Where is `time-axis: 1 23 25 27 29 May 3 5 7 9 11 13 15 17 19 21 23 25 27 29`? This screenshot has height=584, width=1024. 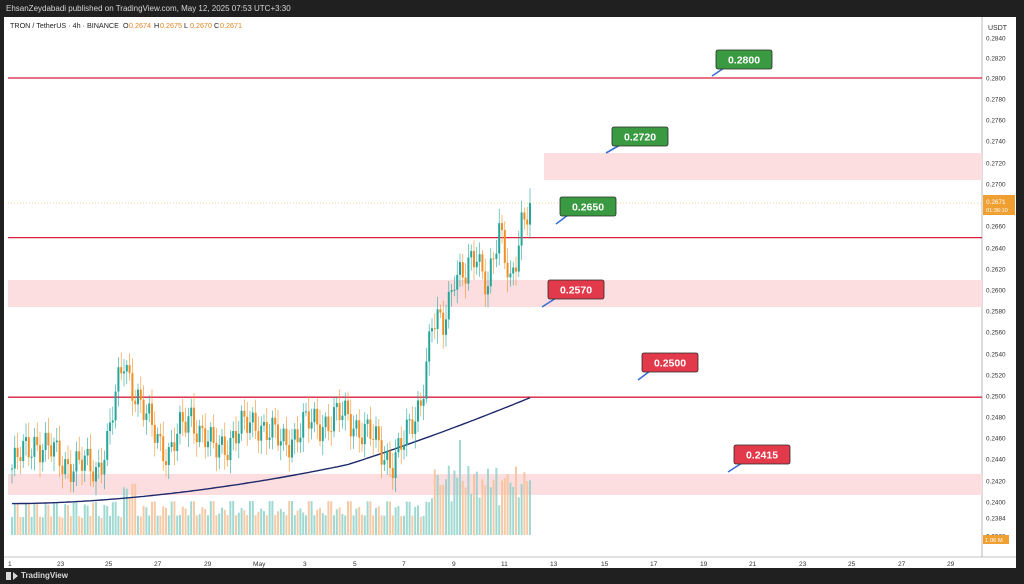
time-axis: 1 23 25 27 29 May 3 5 7 9 11 13 15 17 19 21 23 25 27 29 is located at coordinates (481, 564).